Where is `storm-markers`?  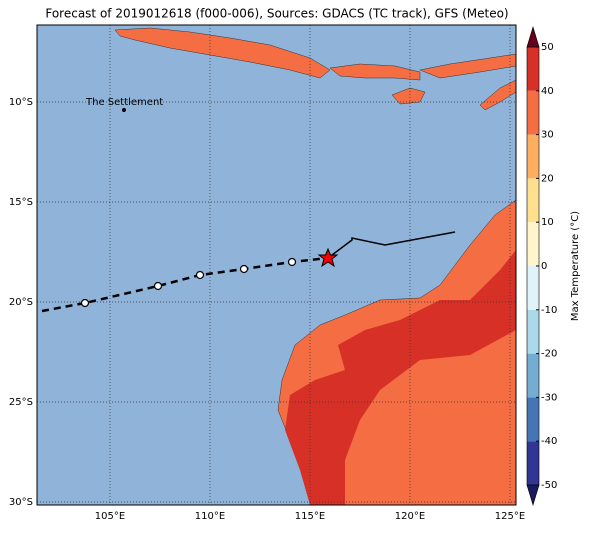 storm-markers is located at coordinates (188, 282).